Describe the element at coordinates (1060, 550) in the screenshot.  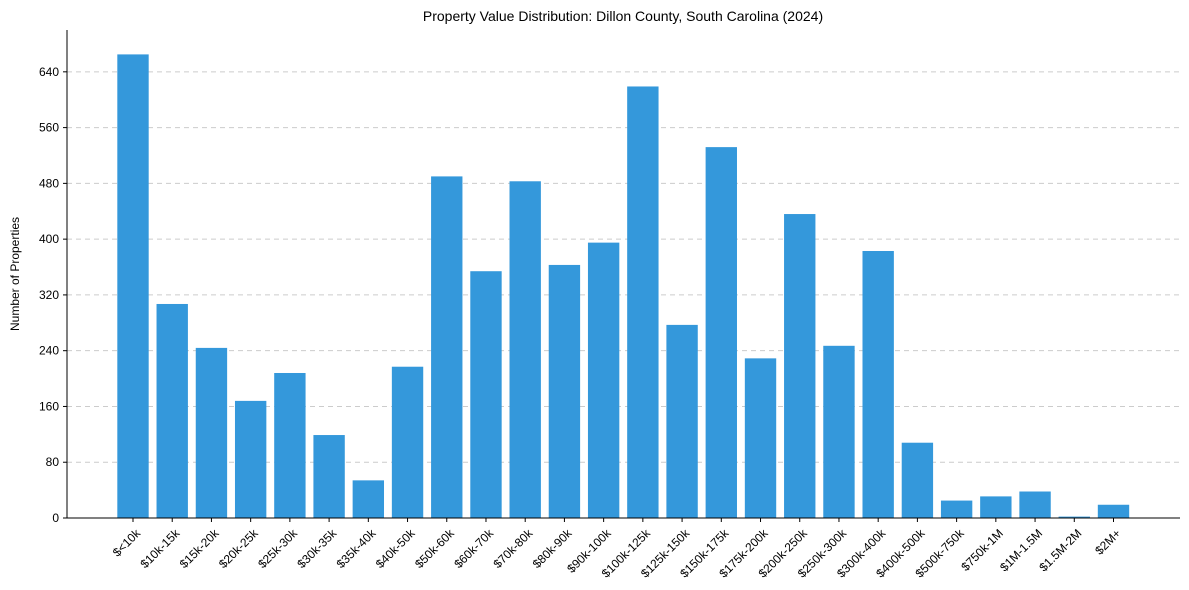
I see `x-tick-label: $1.5M-2M` at that location.